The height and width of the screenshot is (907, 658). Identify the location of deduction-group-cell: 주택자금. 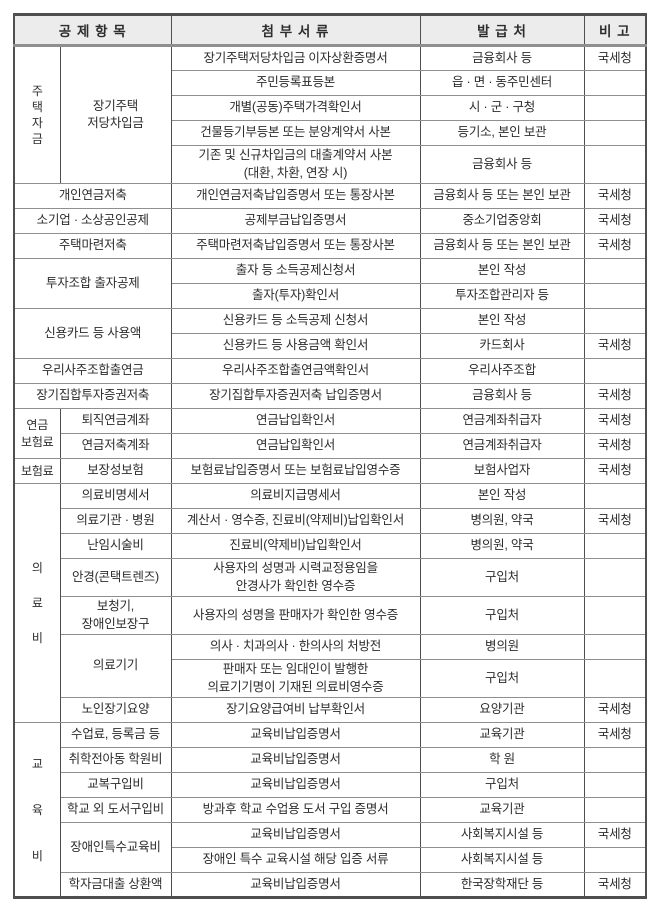
(37, 114).